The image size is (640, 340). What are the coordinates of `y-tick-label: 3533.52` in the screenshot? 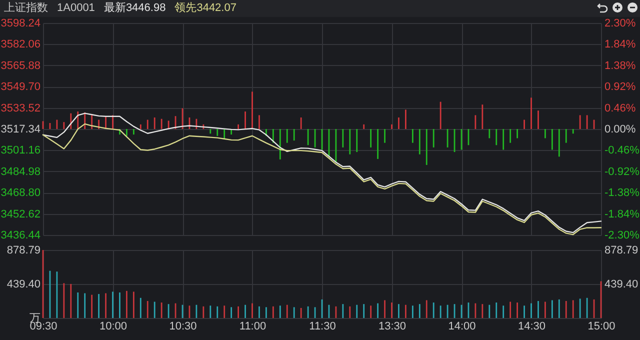 It's located at (20, 108).